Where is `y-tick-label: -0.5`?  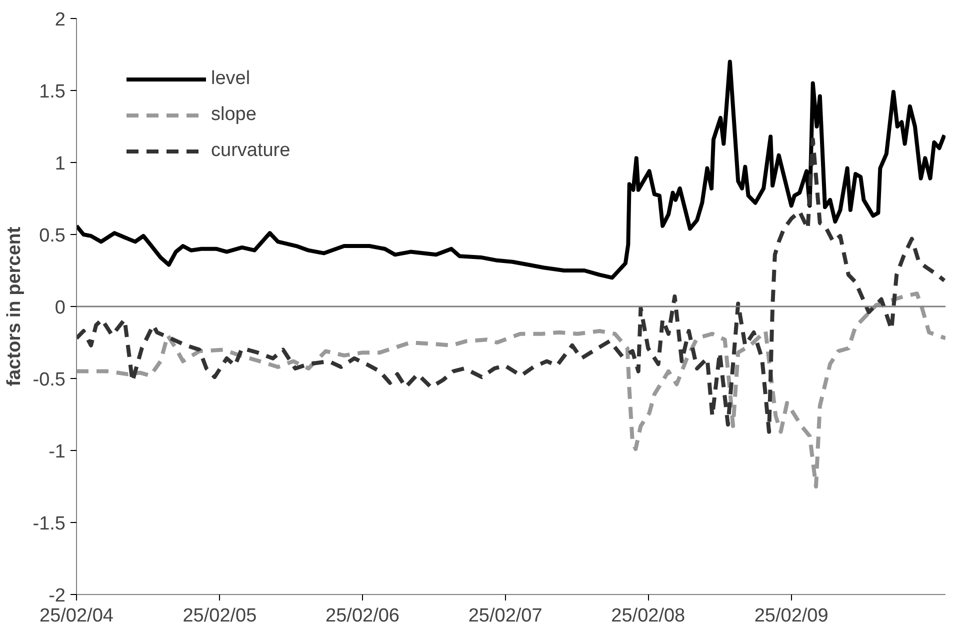 y-tick-label: -0.5 is located at coordinates (49, 380).